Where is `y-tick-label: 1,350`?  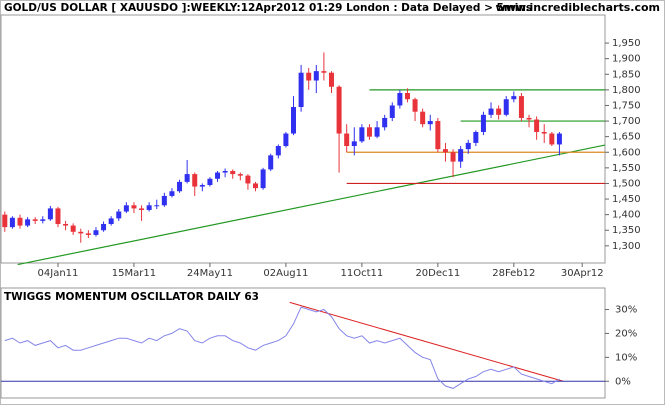
y-tick-label: 1,350 is located at coordinates (626, 230).